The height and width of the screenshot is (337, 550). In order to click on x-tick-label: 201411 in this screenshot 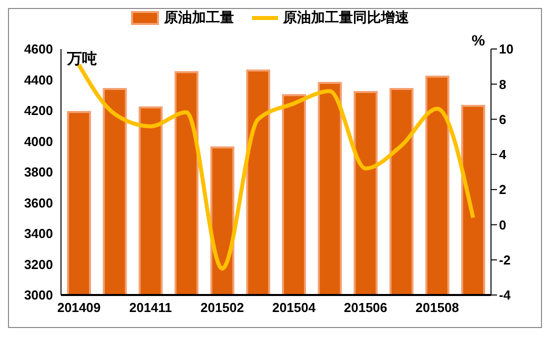, I will do `click(150, 308)`.